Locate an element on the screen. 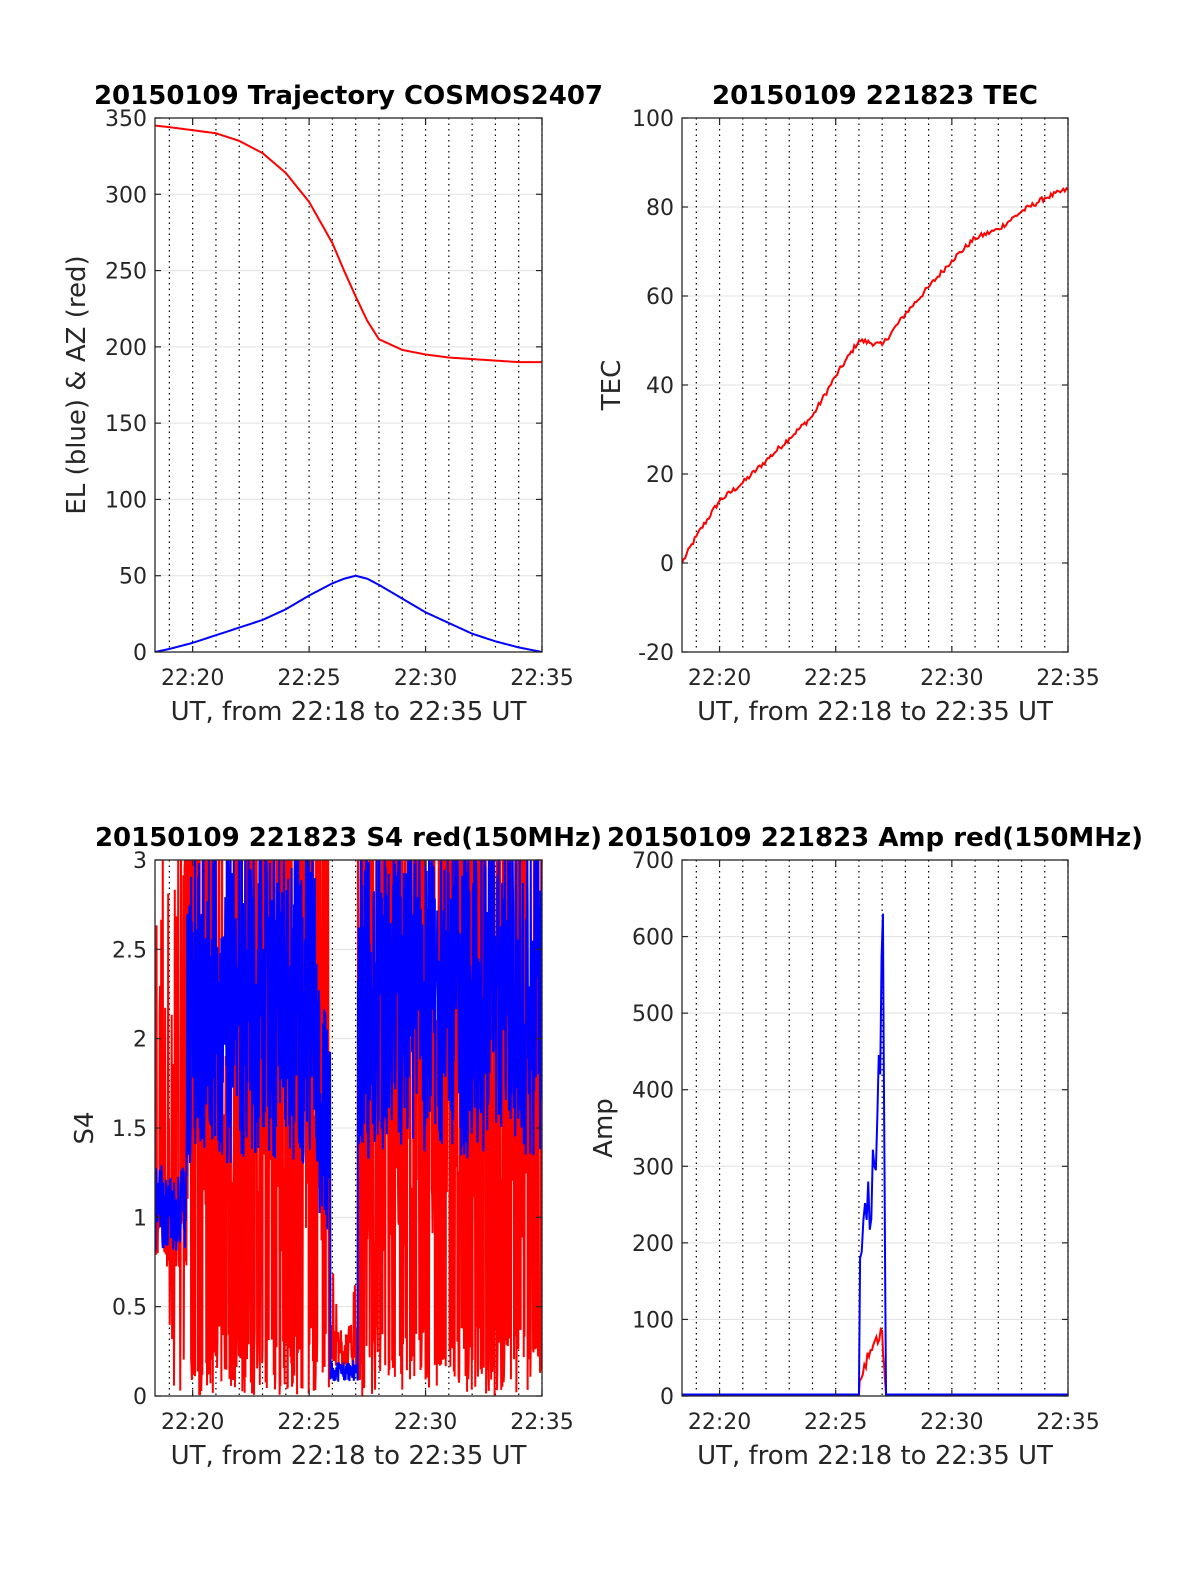 Image resolution: width=1200 pixels, height=1575 pixels. y-axis-label: S4 is located at coordinates (85, 1127).